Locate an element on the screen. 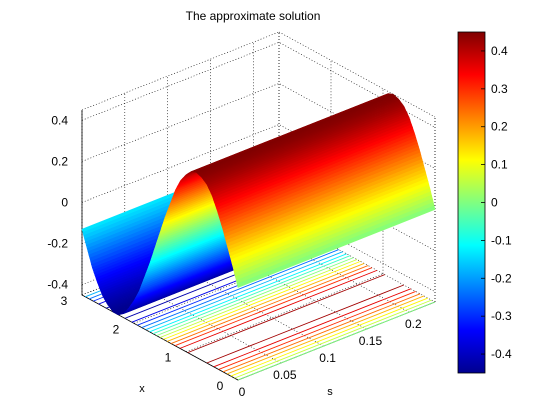  s-tick-label: 0 is located at coordinates (242, 392).